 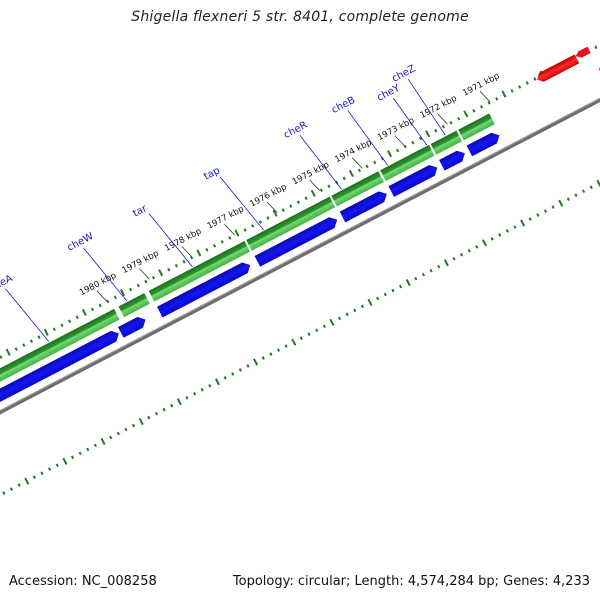 I want to click on gene-label: tar, so click(x=140, y=211).